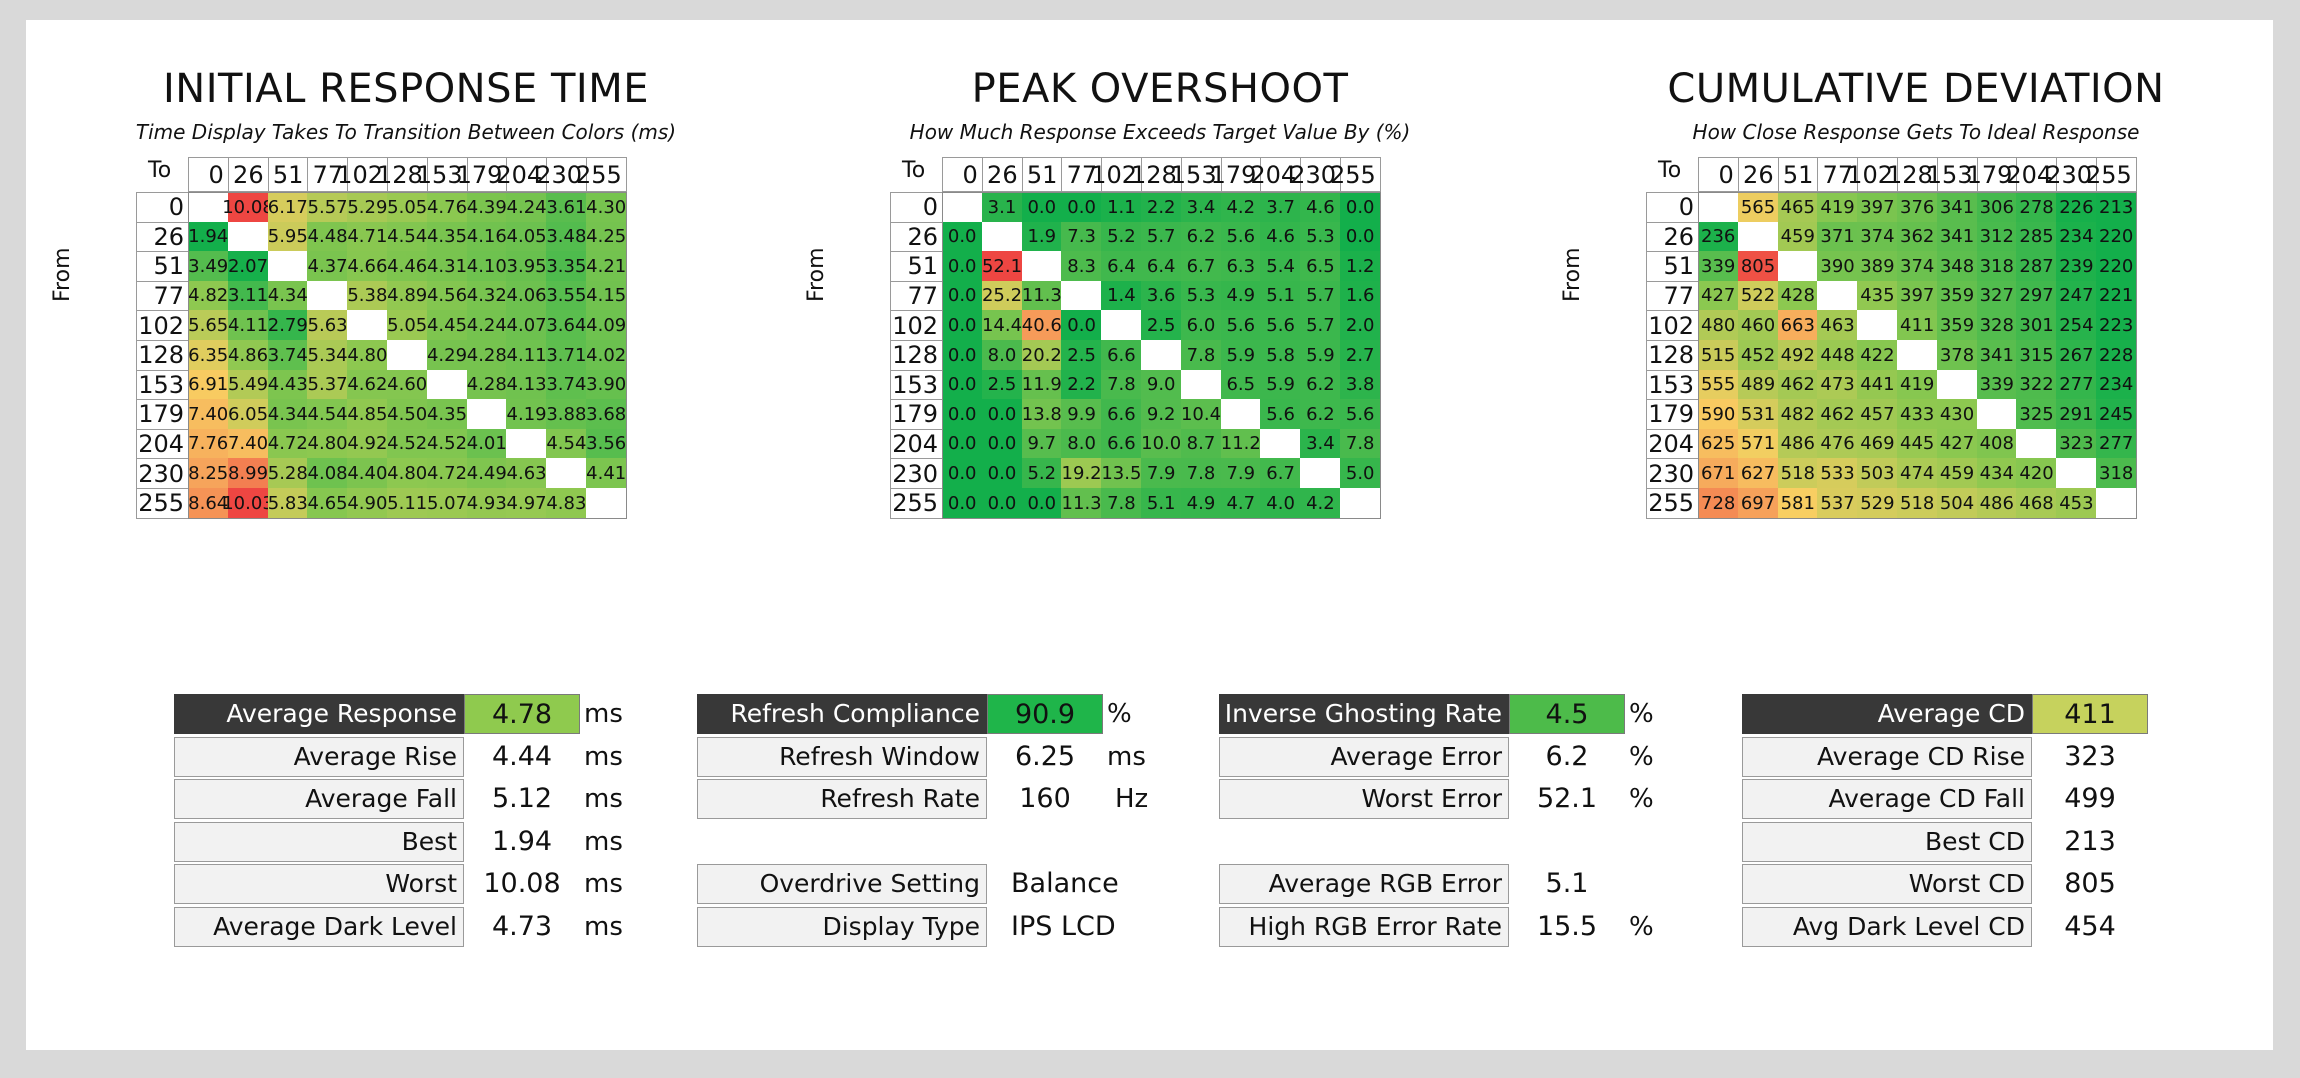 This screenshot has width=2300, height=1078. I want to click on heatmap-cell: 322, so click(2036, 384).